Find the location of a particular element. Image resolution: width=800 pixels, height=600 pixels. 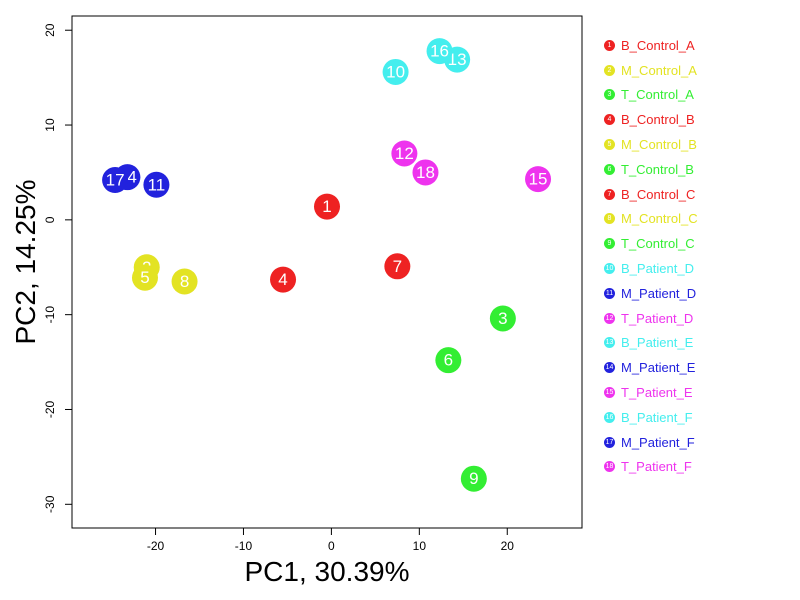

y-tick-label: 20 is located at coordinates (50, 30).